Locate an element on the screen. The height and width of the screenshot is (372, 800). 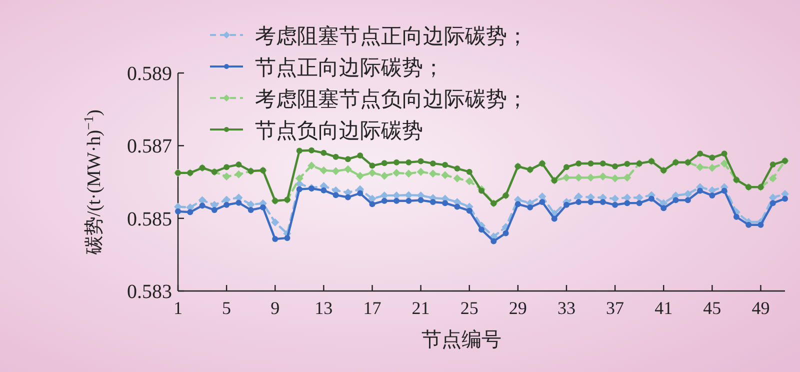
x-tick-label: 25 is located at coordinates (469, 308).